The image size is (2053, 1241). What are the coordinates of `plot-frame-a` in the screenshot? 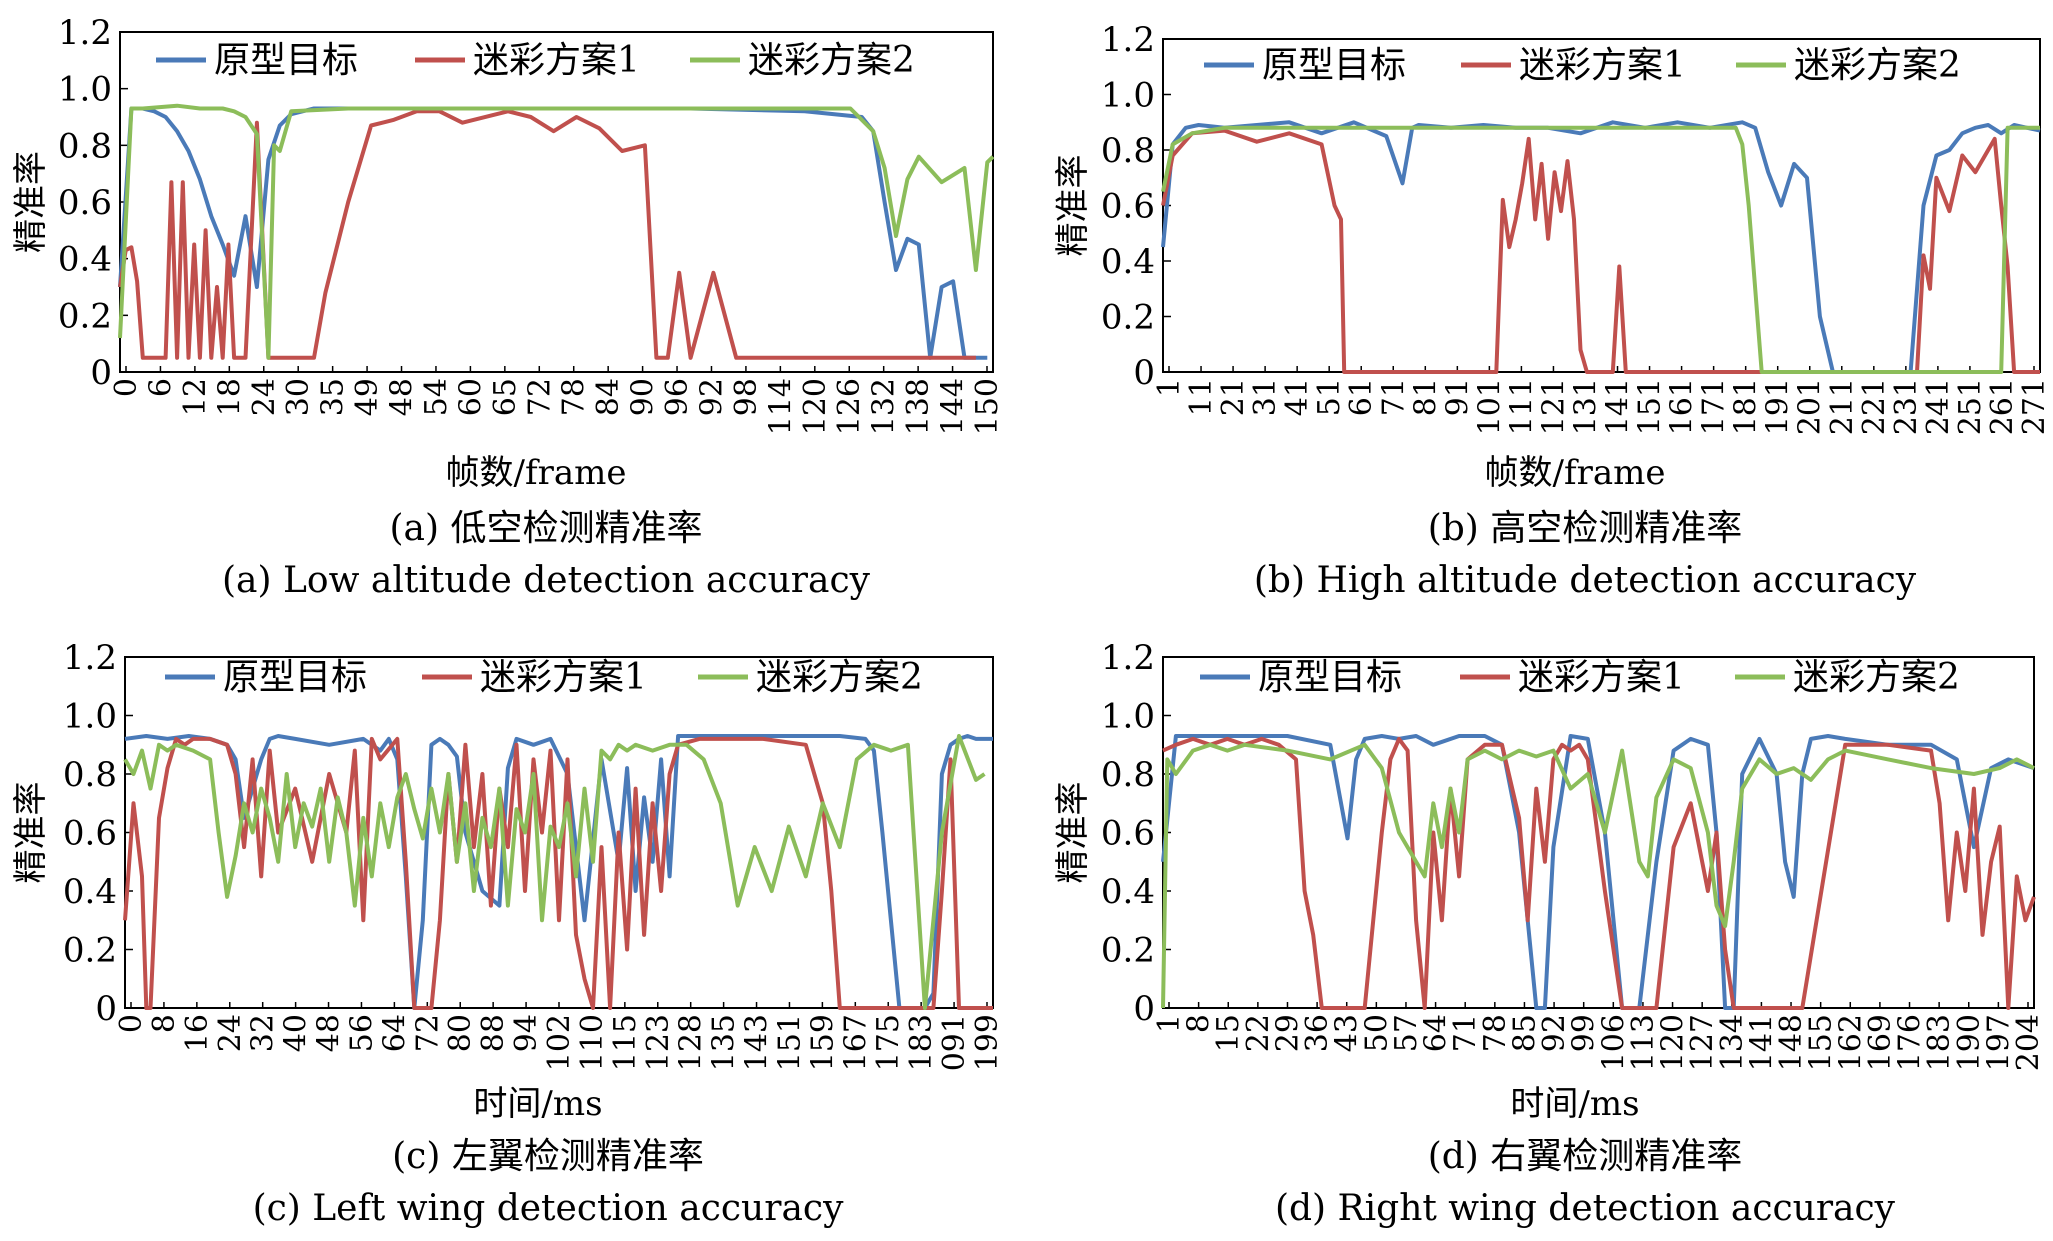 It's located at (556, 202).